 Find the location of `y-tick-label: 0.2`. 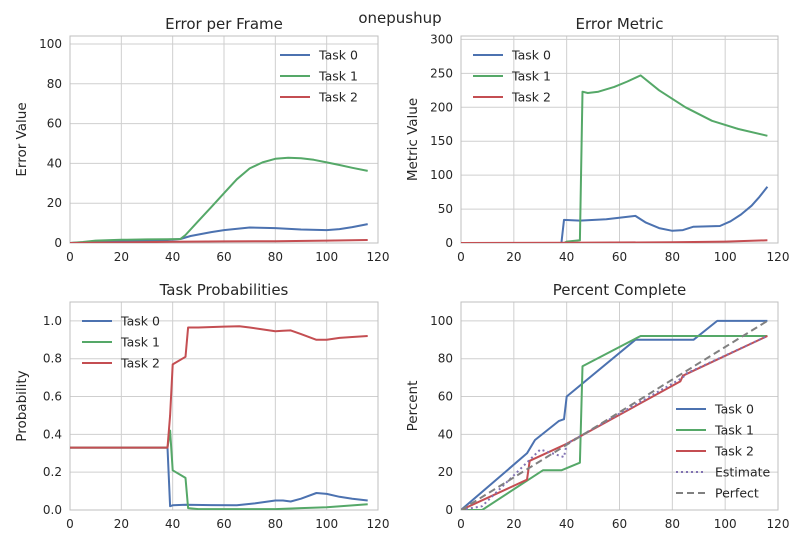

y-tick-label: 0.2 is located at coordinates (52, 472).